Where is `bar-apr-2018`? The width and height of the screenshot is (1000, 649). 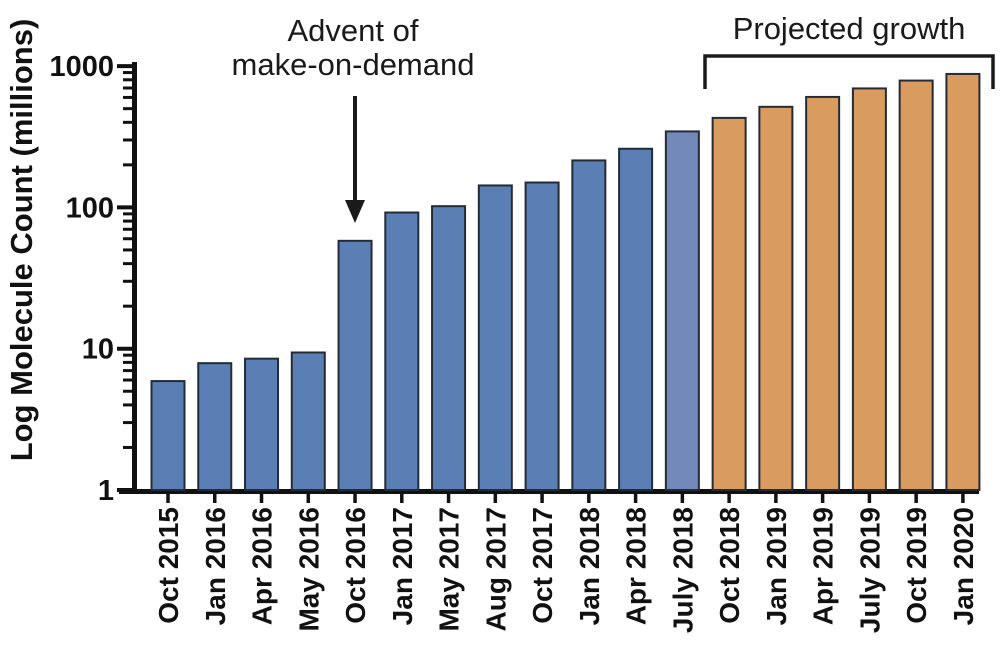
bar-apr-2018 is located at coordinates (636, 319).